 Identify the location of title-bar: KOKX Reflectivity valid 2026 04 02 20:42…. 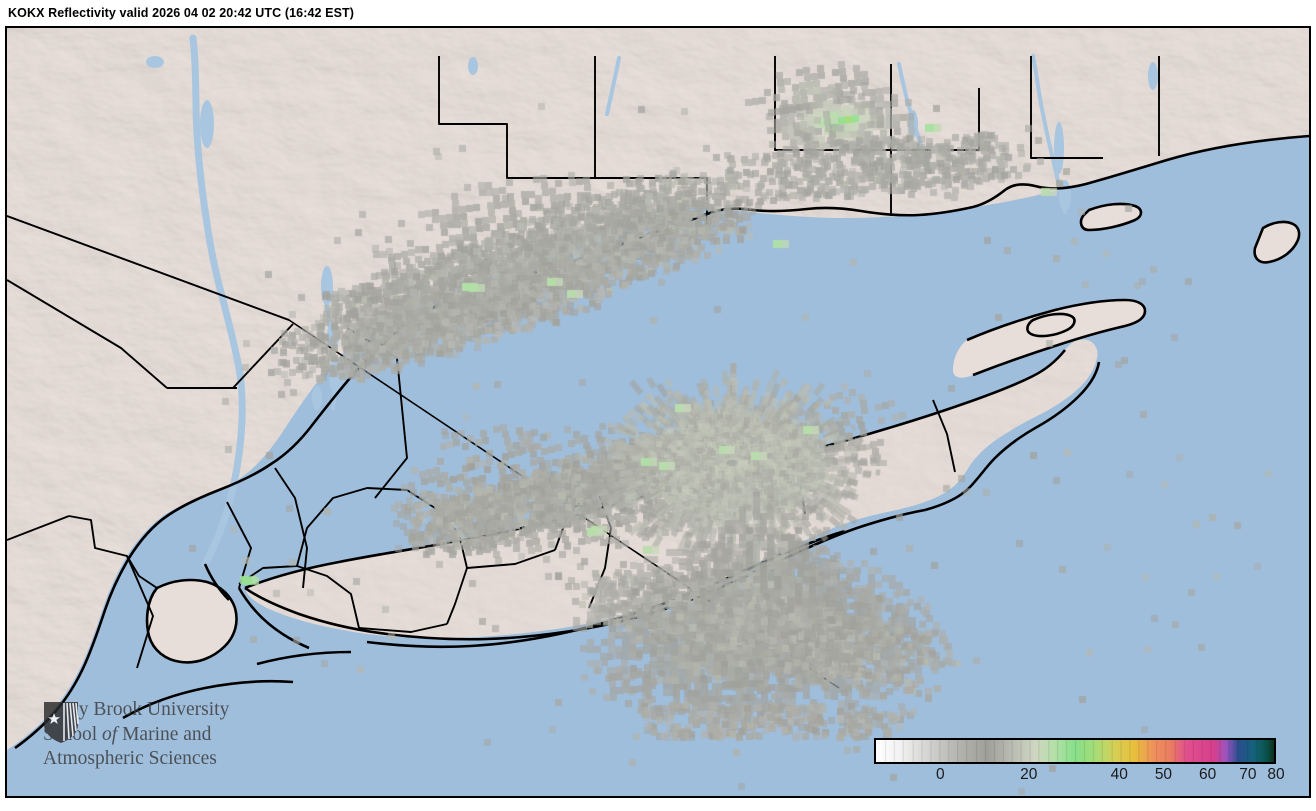
(658, 13).